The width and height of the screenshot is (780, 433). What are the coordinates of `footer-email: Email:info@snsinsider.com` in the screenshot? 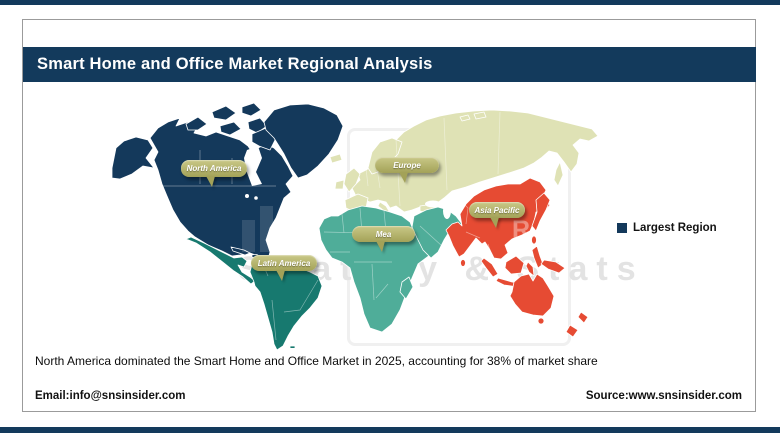 It's located at (110, 396).